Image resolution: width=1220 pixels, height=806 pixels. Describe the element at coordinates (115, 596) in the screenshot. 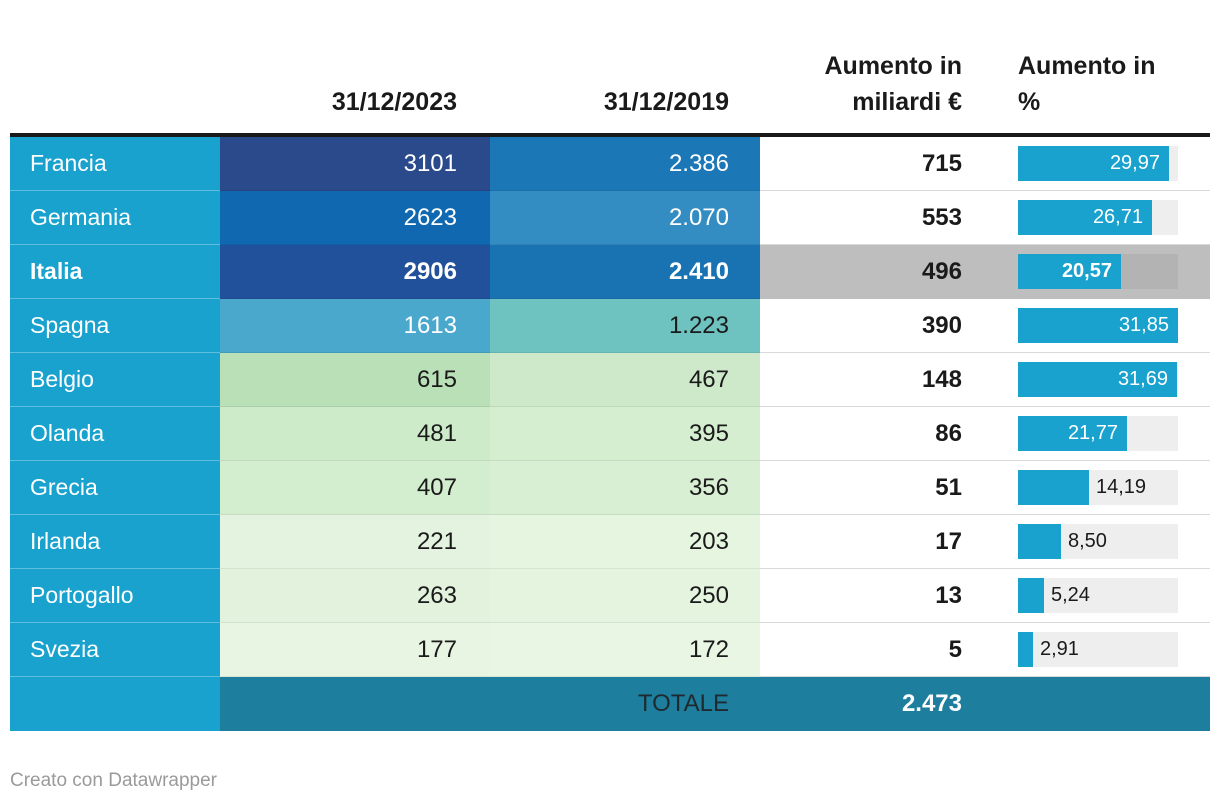

I see `country-cell: Portogallo` at that location.